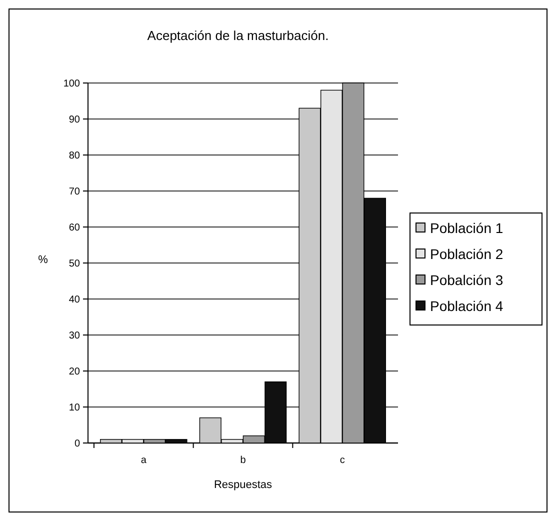 The image size is (559, 524). I want to click on y-tick-label: 70, so click(74, 192).